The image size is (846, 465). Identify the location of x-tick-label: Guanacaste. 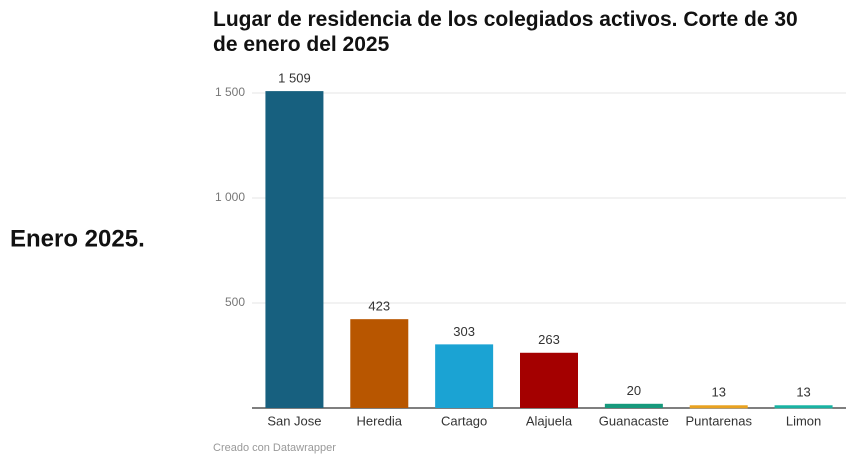
(634, 420).